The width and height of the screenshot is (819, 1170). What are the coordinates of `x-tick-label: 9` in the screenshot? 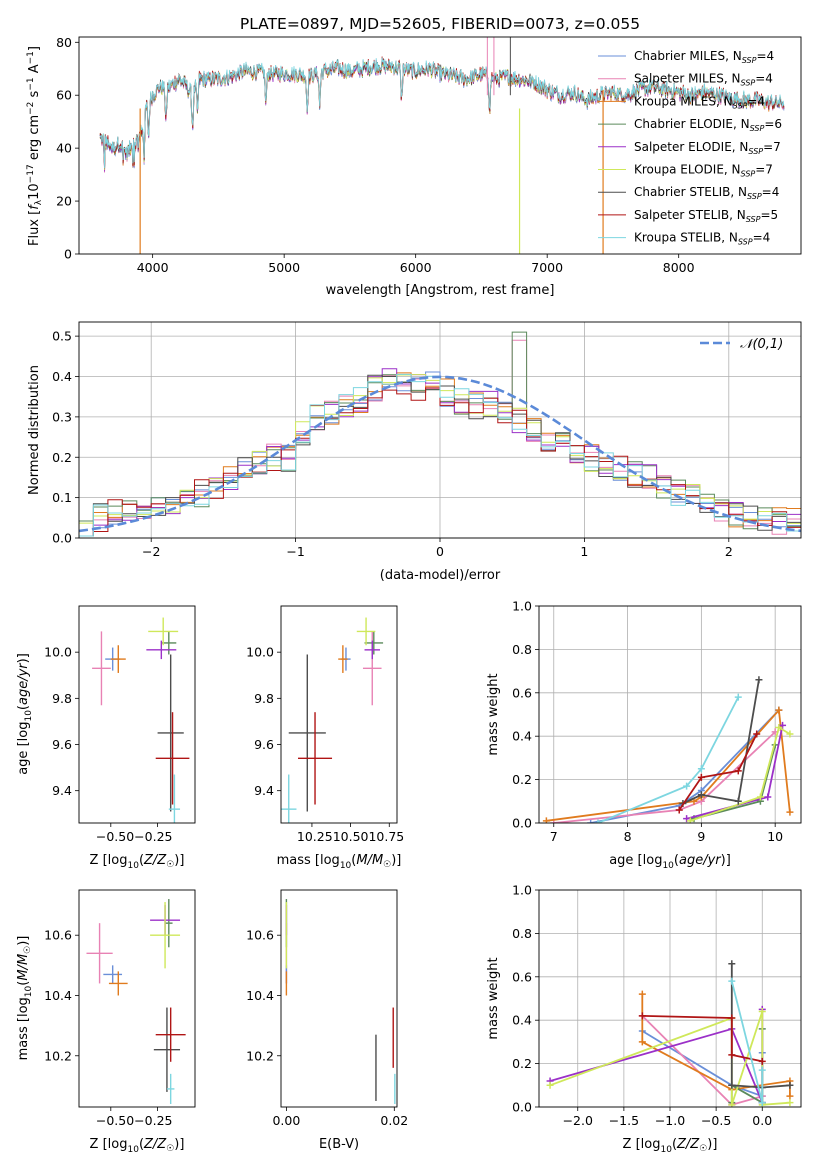 It's located at (701, 836).